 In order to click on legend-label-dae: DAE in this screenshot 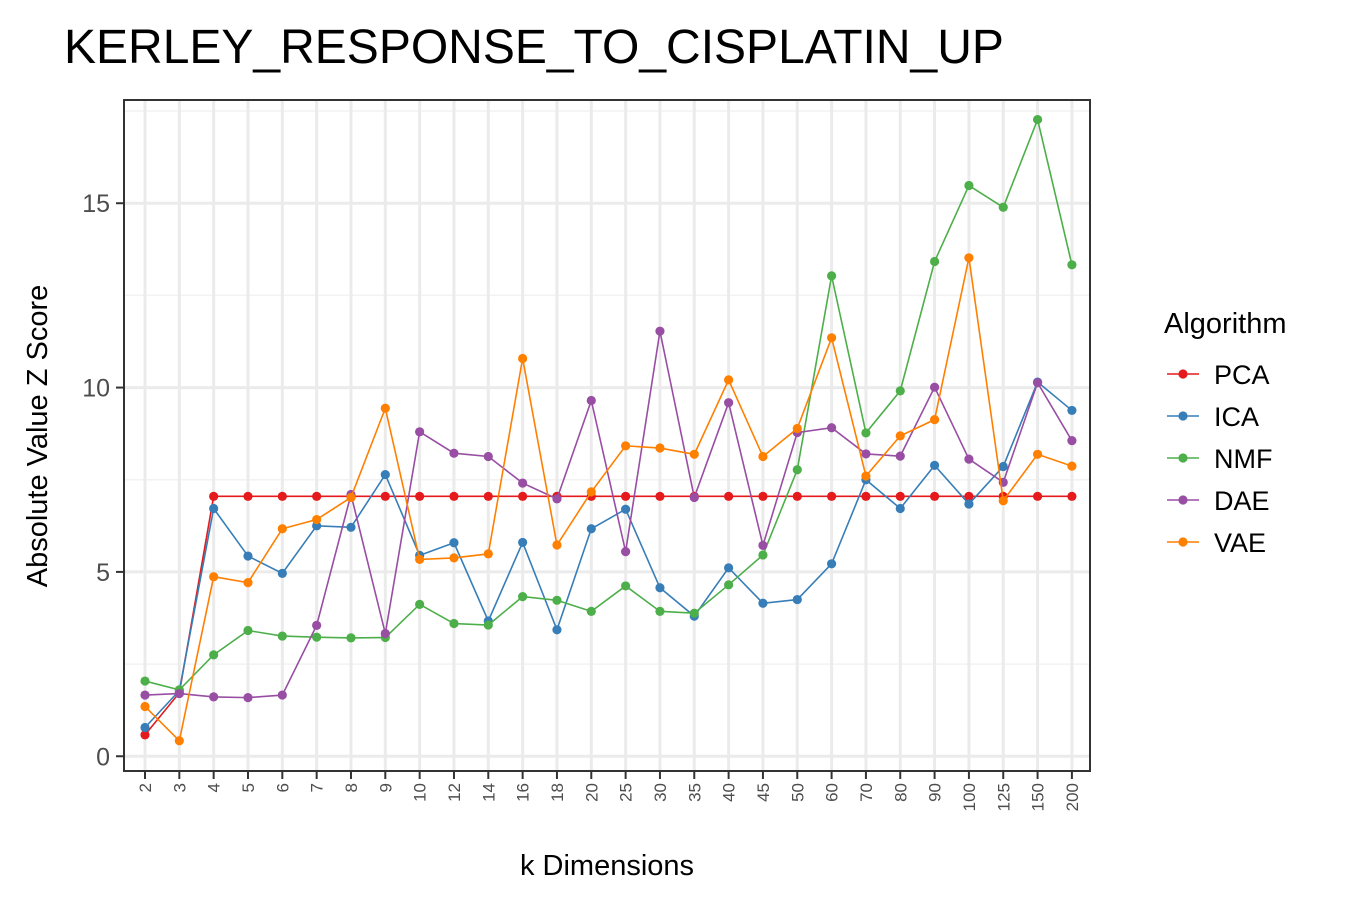, I will do `click(1242, 501)`.